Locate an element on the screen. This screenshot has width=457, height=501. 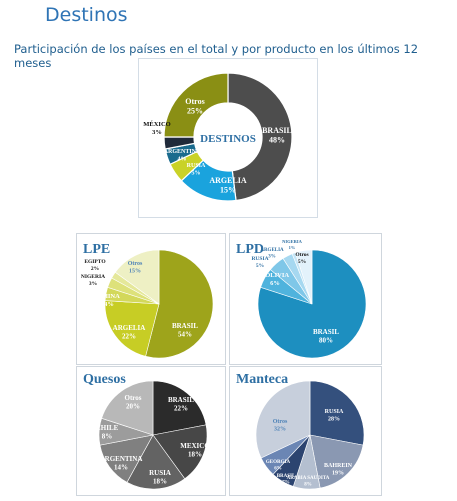
label-brasil: BRASIL 22% is located at coordinates (181, 404).